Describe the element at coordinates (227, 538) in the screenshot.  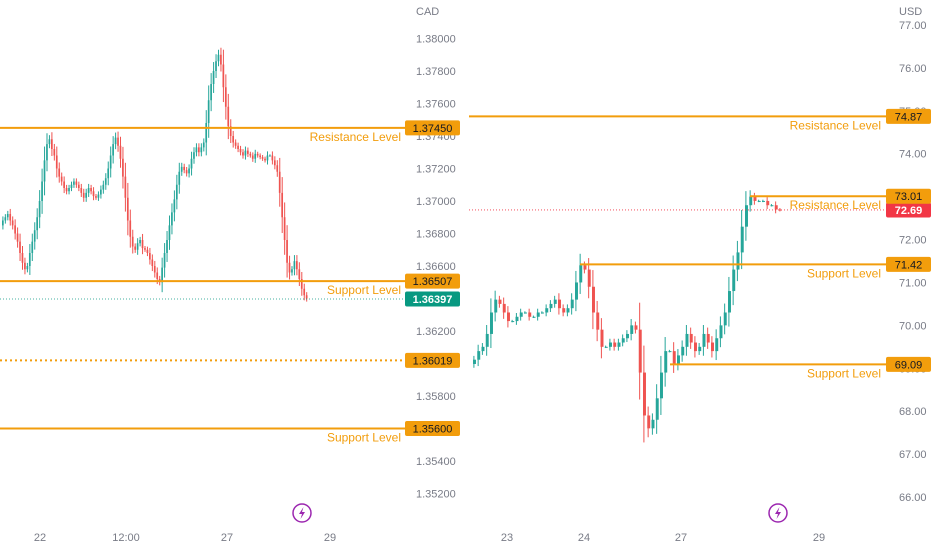
I see `x-tick-label: 27` at that location.